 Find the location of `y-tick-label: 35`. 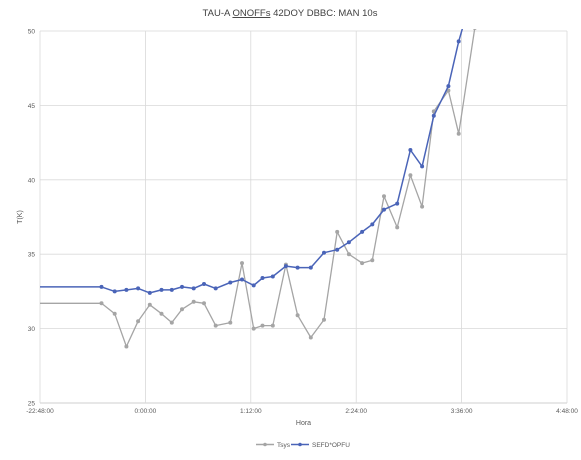

y-tick-label: 35 is located at coordinates (32, 255).